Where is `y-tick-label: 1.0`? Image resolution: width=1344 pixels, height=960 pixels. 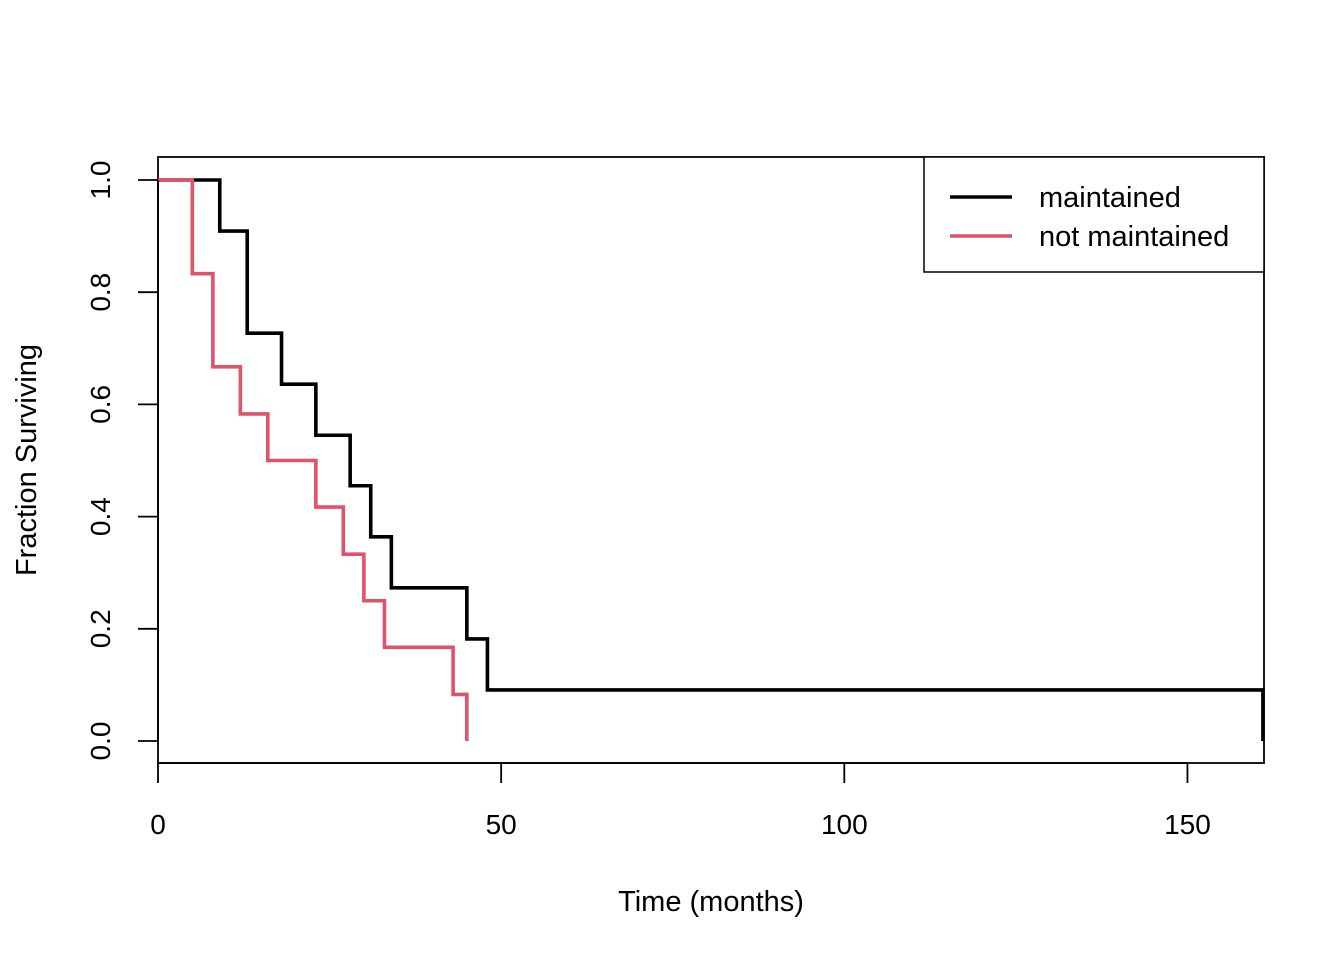
y-tick-label: 1.0 is located at coordinates (100, 180).